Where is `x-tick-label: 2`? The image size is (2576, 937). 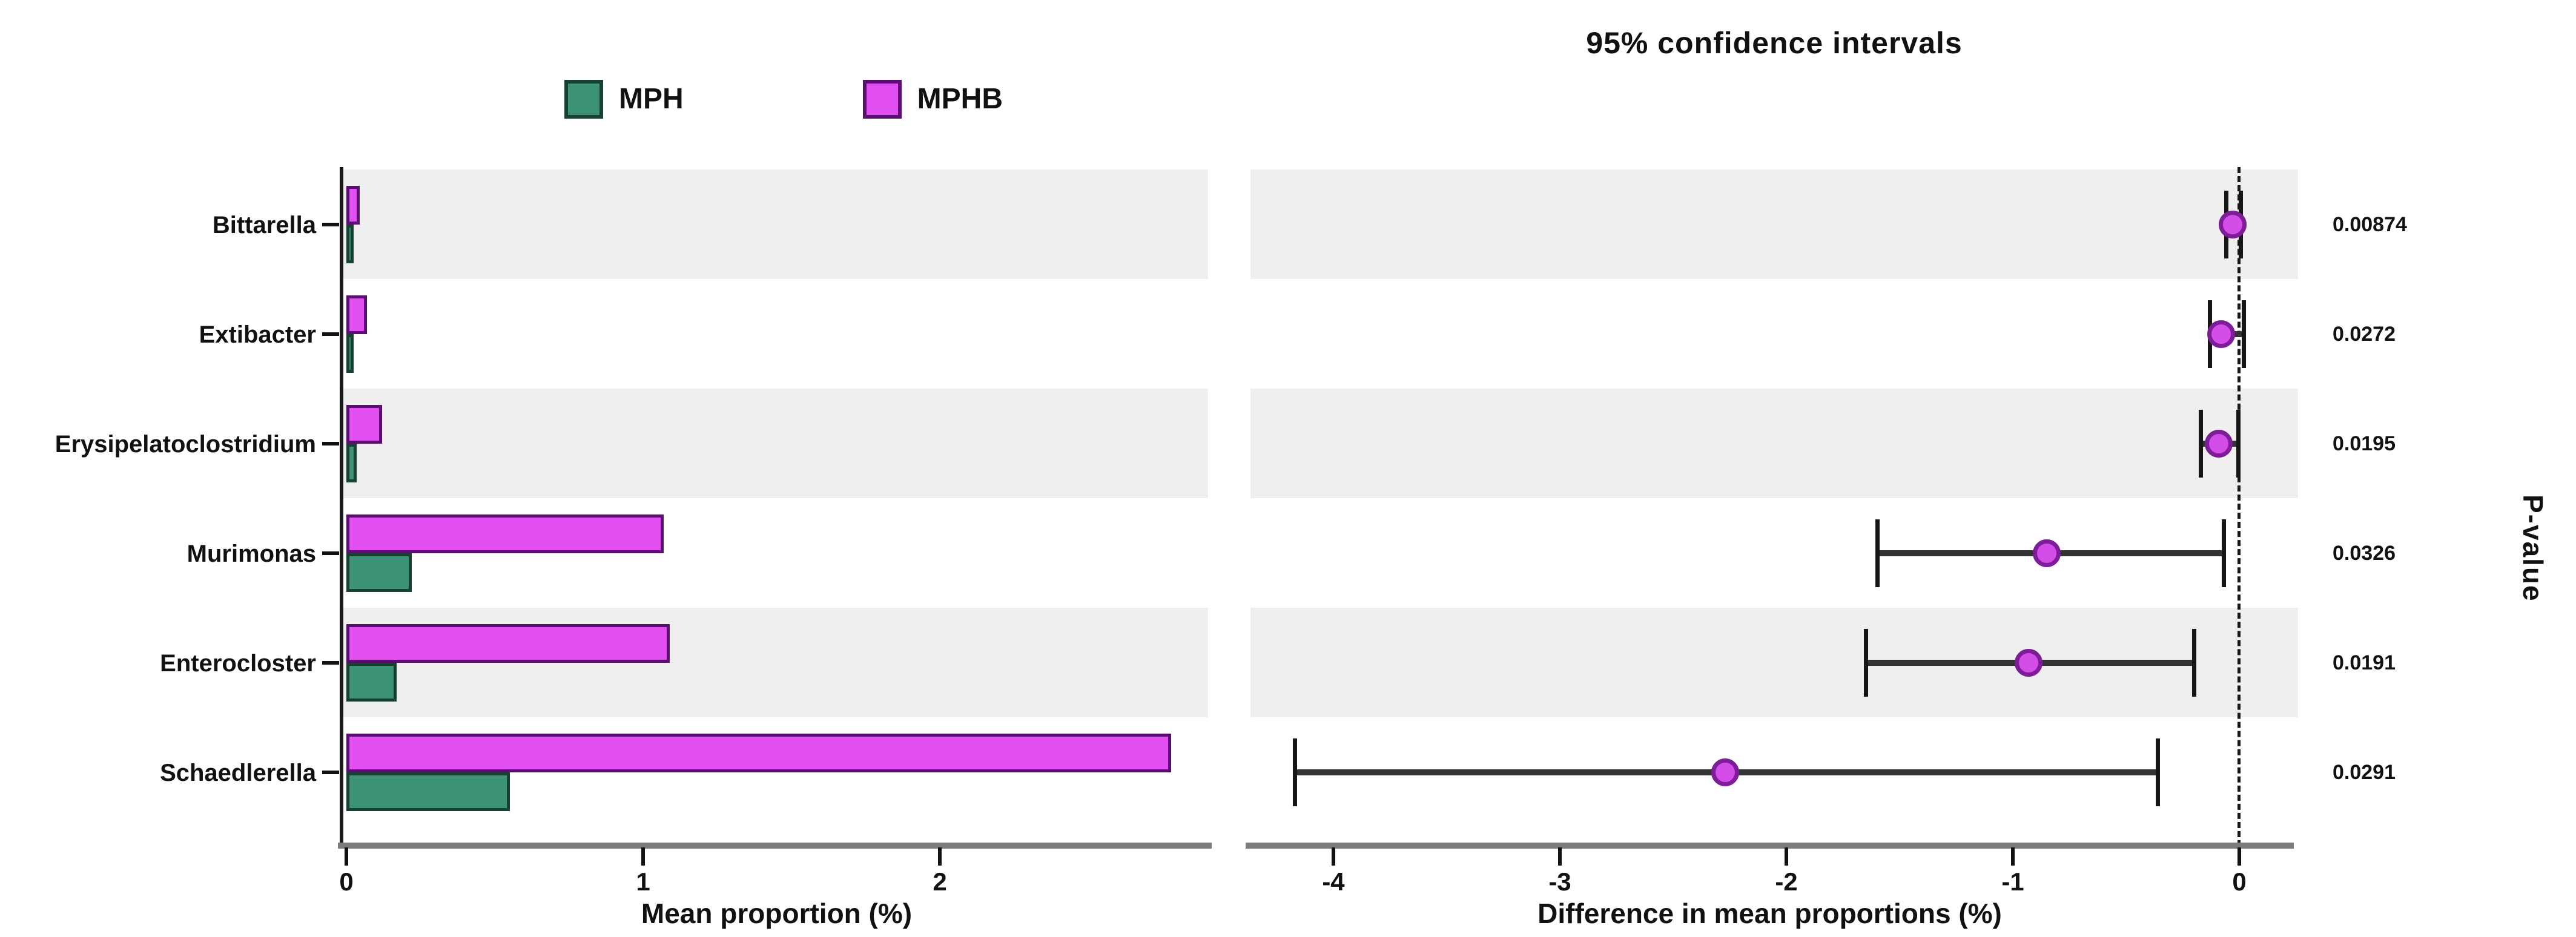 x-tick-label: 2 is located at coordinates (940, 881).